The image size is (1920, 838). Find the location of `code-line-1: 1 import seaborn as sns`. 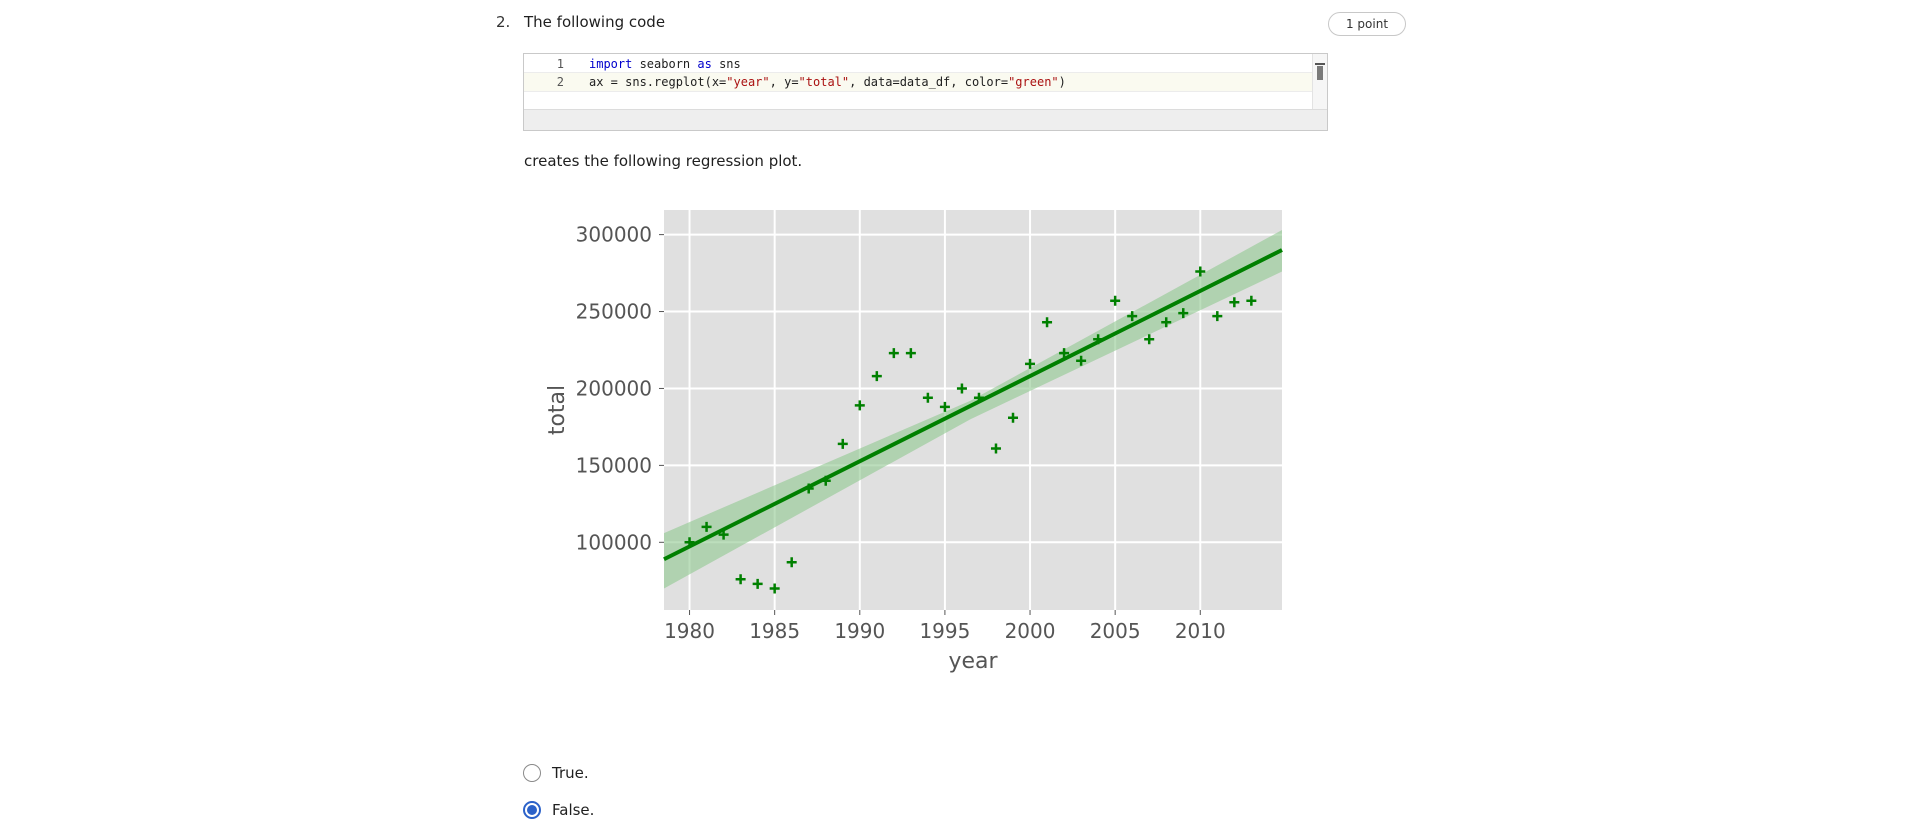

code-line-1: 1 import seaborn as sns is located at coordinates (918, 64).